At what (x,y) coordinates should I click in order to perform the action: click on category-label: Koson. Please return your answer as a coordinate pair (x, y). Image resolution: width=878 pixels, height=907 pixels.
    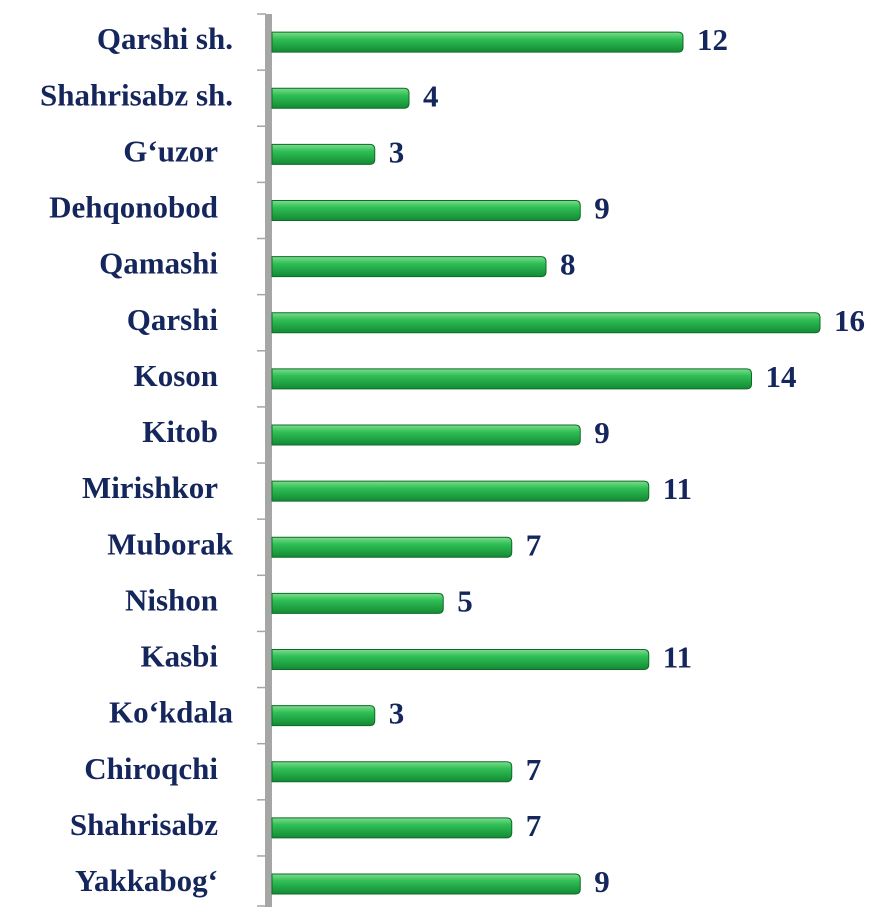
    Looking at the image, I should click on (176, 375).